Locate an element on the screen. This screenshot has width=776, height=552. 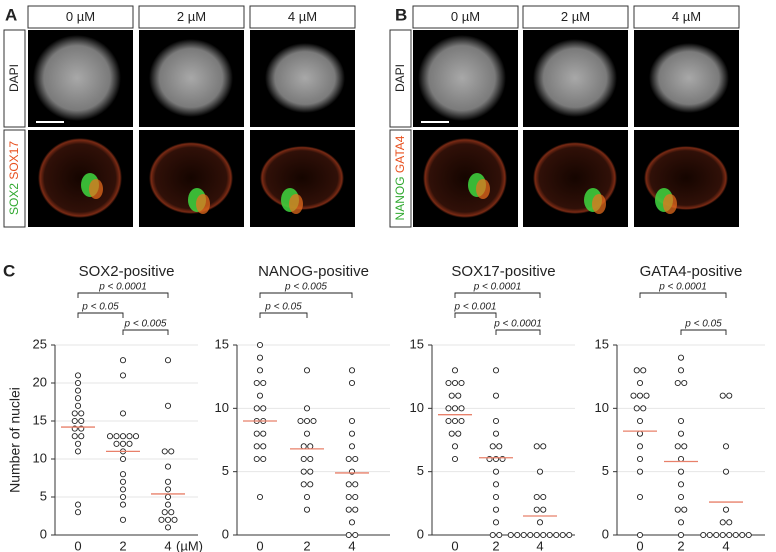
y-tick-label: 0 is located at coordinates (420, 533).